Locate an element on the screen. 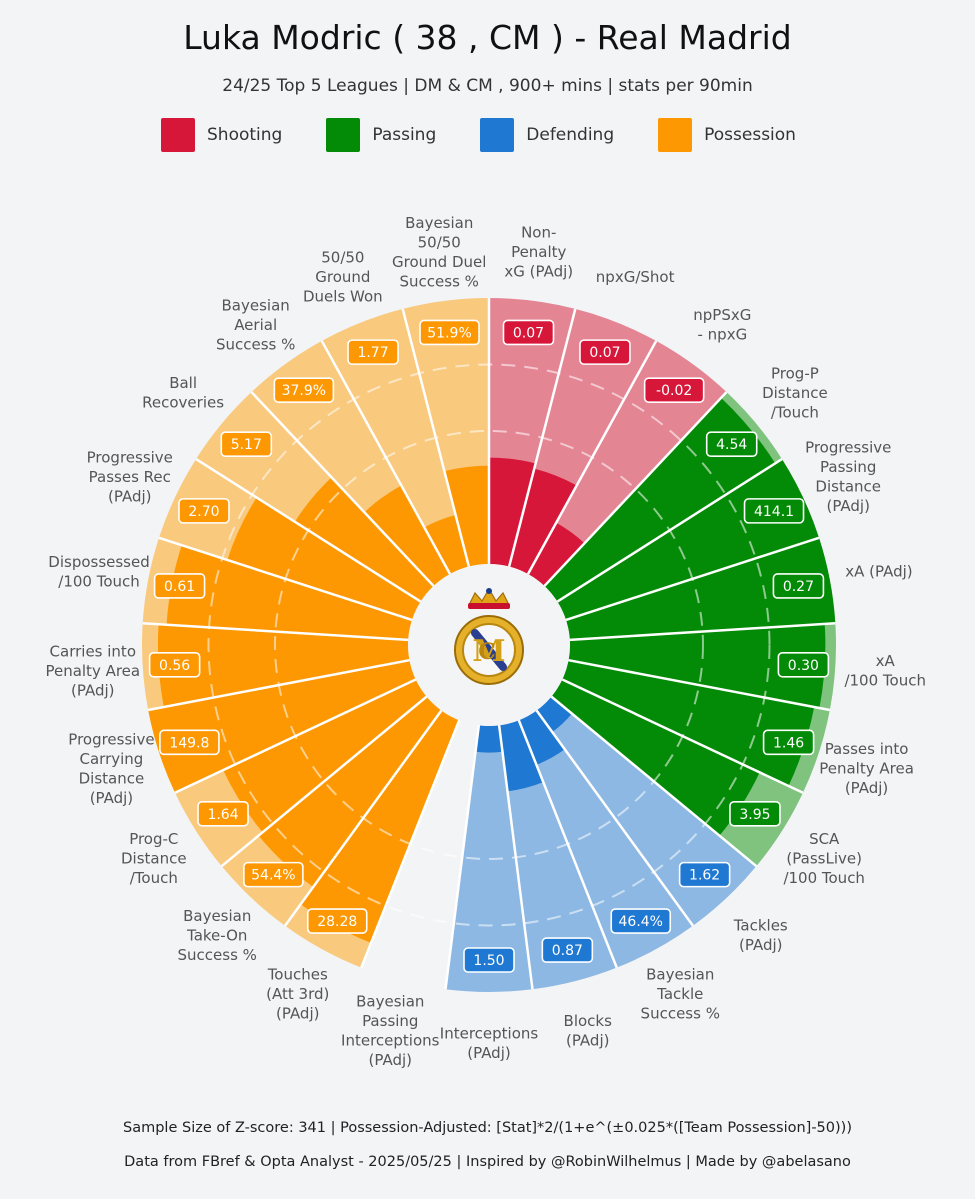 The image size is (975, 1199). value-label: 28.28 is located at coordinates (337, 922).